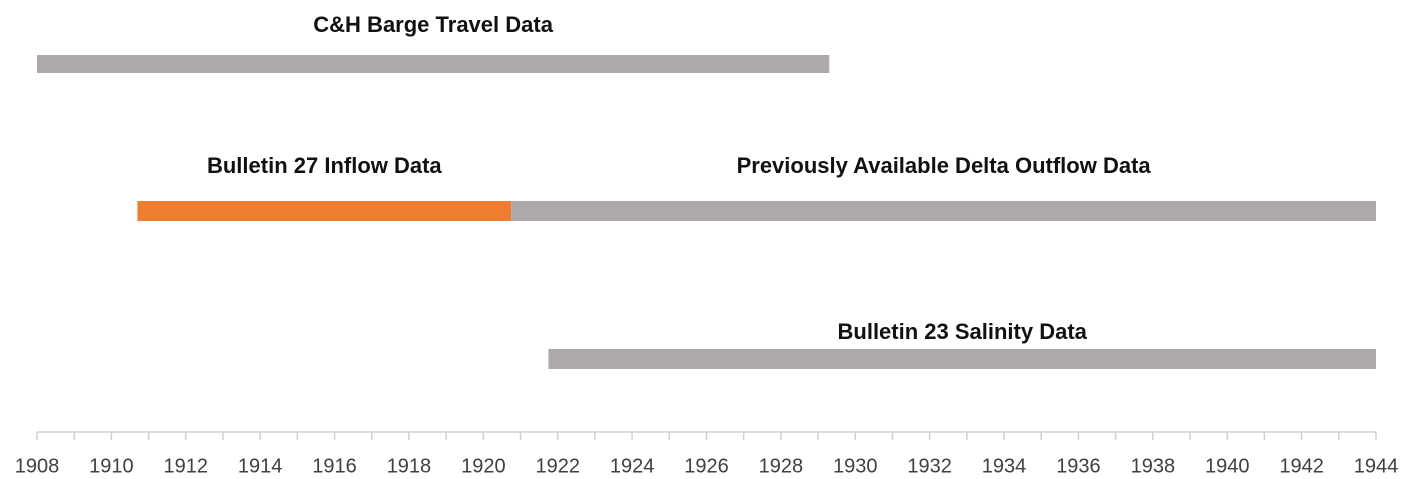 This screenshot has width=1406, height=479. I want to click on x-tick-label: 1942, so click(1301, 466).